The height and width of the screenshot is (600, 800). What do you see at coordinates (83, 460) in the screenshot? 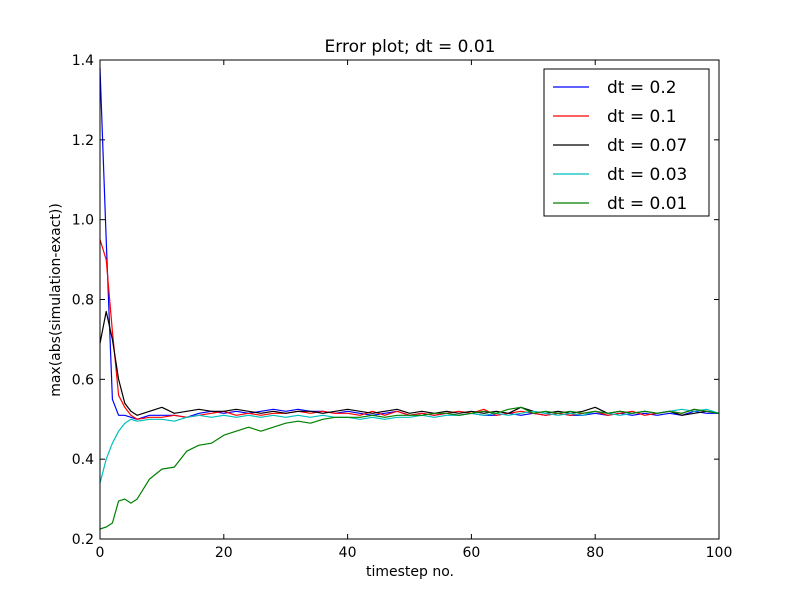
I see `y-tick-label: 0.4` at bounding box center [83, 460].